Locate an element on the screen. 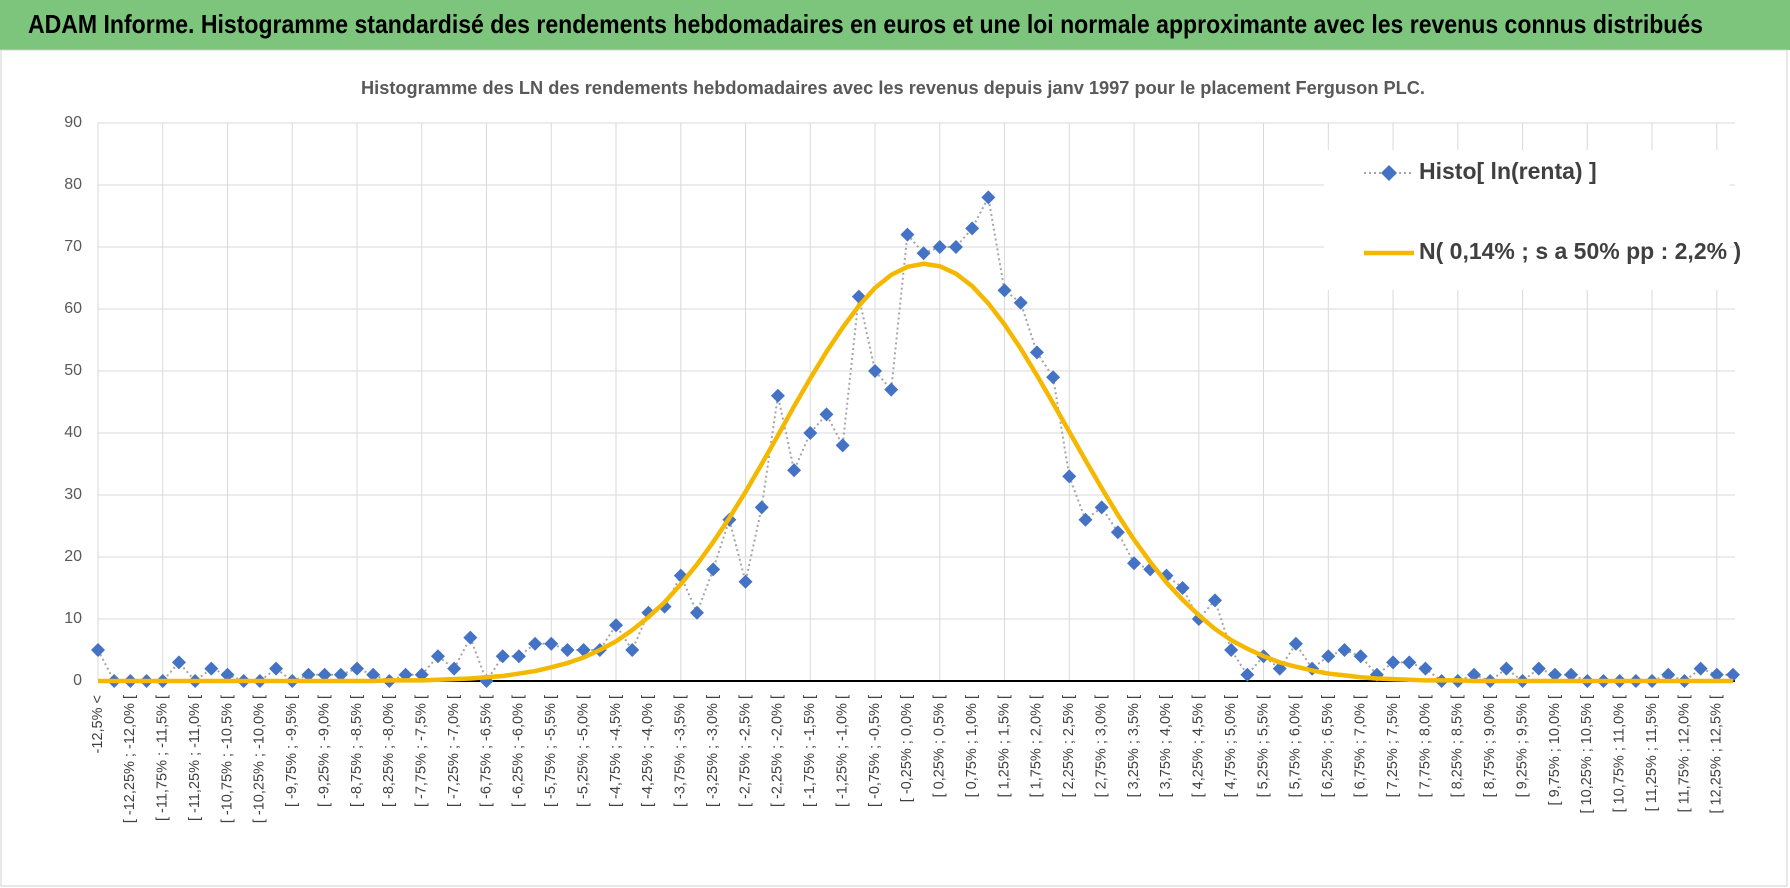  x-tick-label: [ 5,25% ; 5,5% [ is located at coordinates (1263, 746).